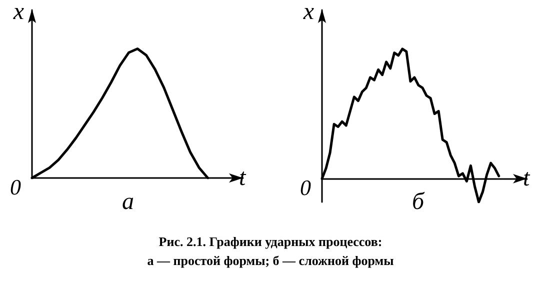 Image resolution: width=541 pixels, height=282 pixels. Describe the element at coordinates (270, 261) in the screenshot. I see `text: а — простой формы; б — сложной формы` at that location.